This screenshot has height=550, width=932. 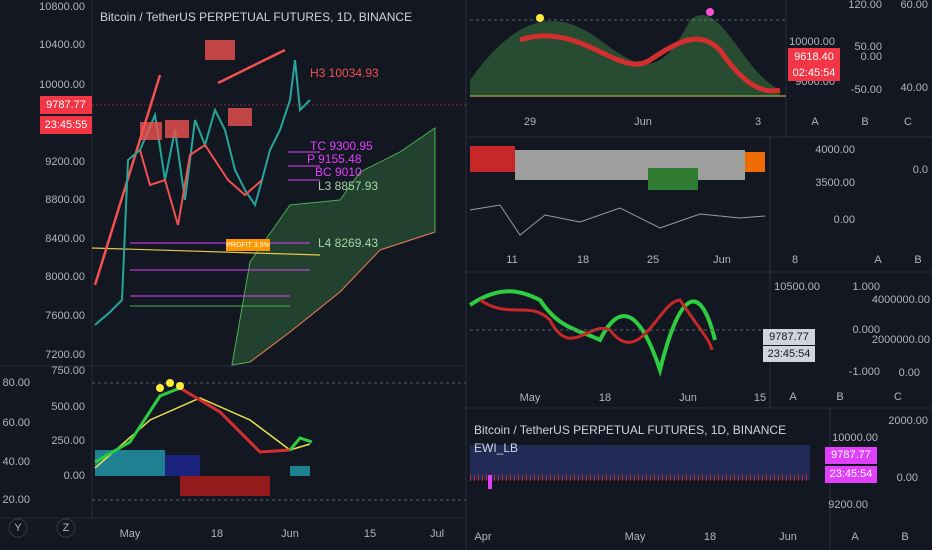 I want to click on corner-button-label: Z, so click(x=66, y=528).